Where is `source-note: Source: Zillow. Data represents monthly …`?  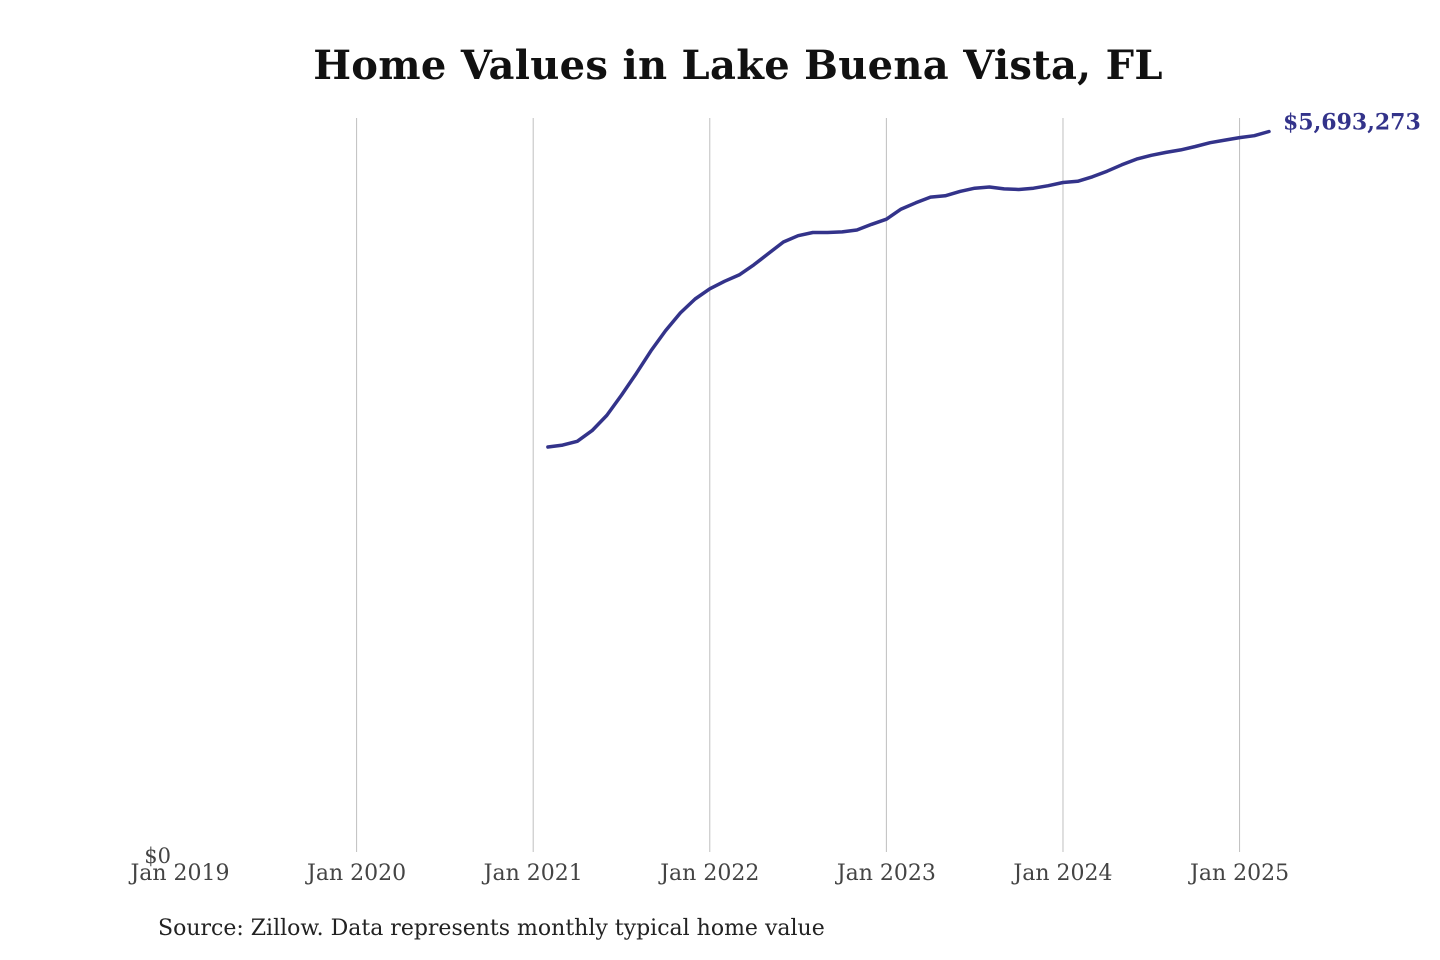 source-note: Source: Zillow. Data represents monthly … is located at coordinates (491, 928).